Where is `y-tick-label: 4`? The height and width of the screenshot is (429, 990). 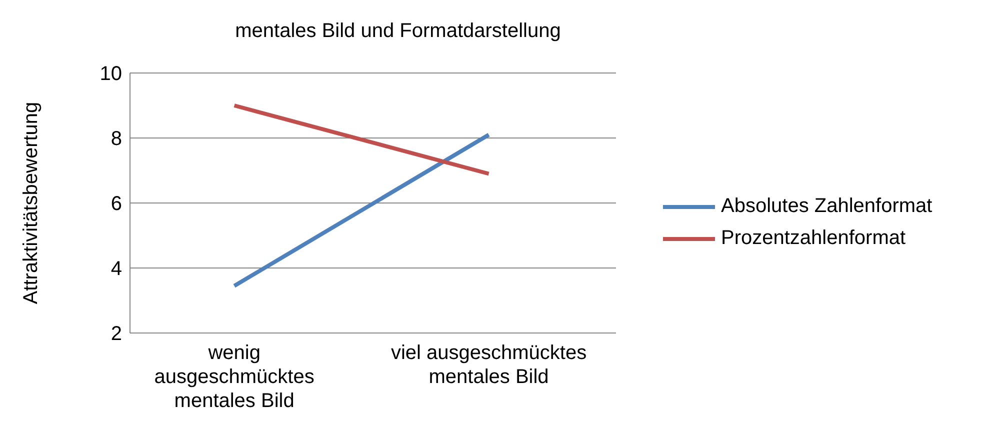 y-tick-label: 4 is located at coordinates (116, 269).